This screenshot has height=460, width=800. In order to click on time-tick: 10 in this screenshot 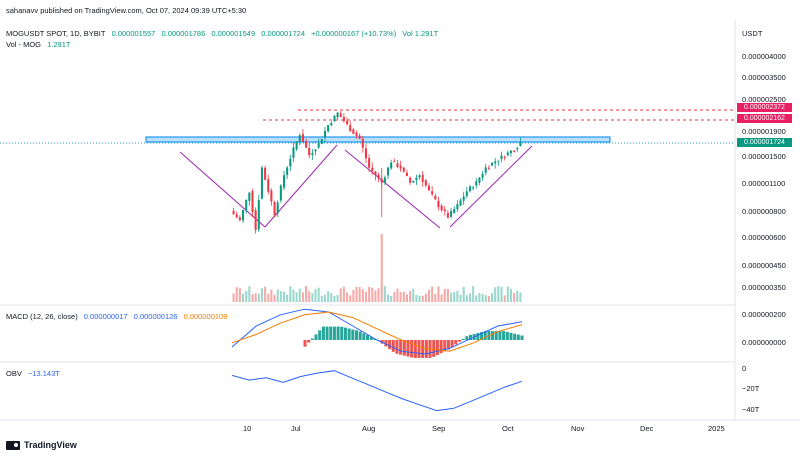, I will do `click(247, 428)`.